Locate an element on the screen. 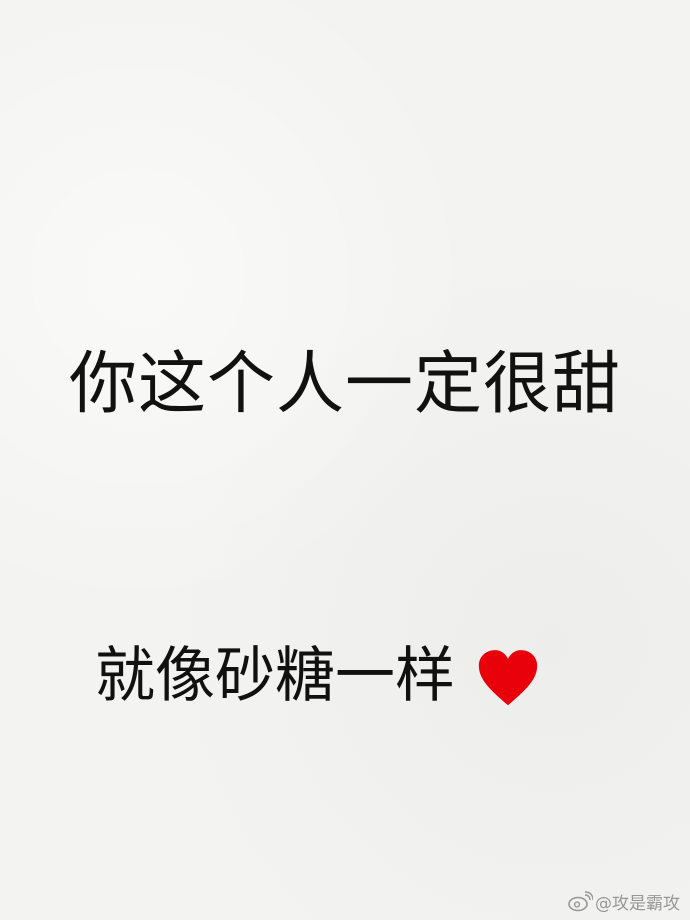 Image resolution: width=690 pixels, height=920 pixels. watermark-text: @攻是霸攻 is located at coordinates (637, 904).